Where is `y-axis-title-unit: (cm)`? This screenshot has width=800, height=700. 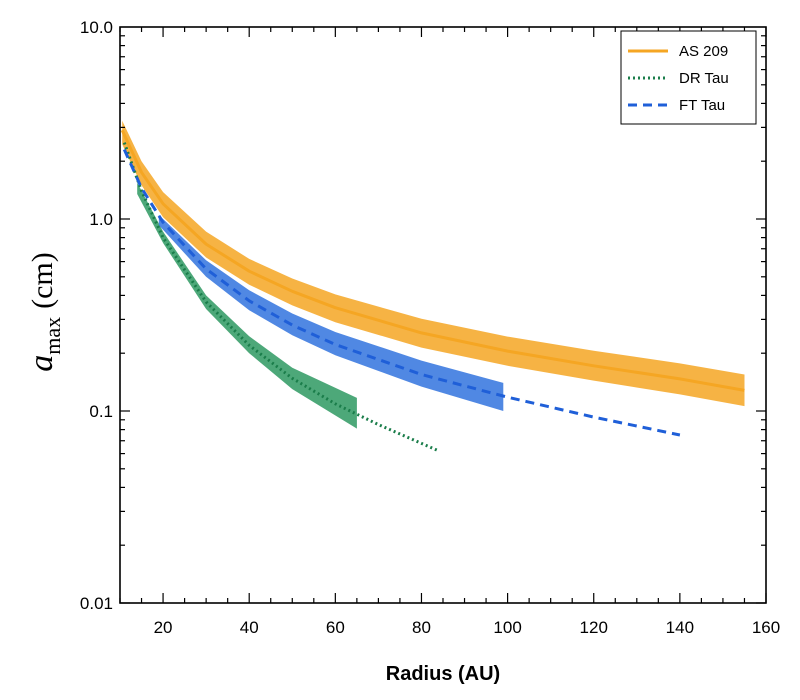
y-axis-title-unit: (cm) is located at coordinates (42, 280).